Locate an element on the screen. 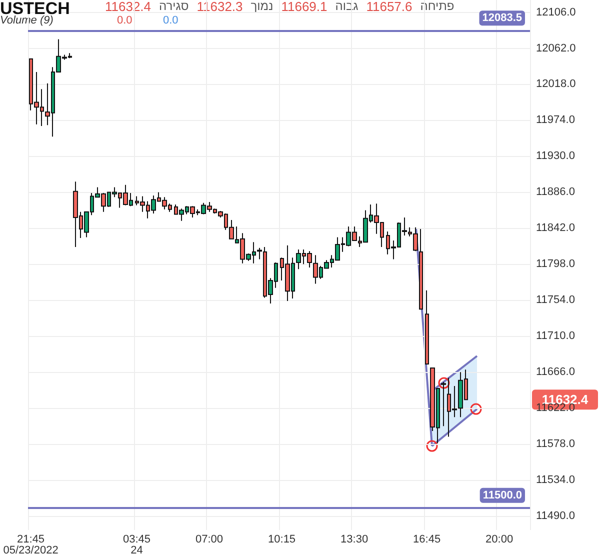 The image size is (600, 558). ref-line-label: 11500.0 is located at coordinates (502, 495).